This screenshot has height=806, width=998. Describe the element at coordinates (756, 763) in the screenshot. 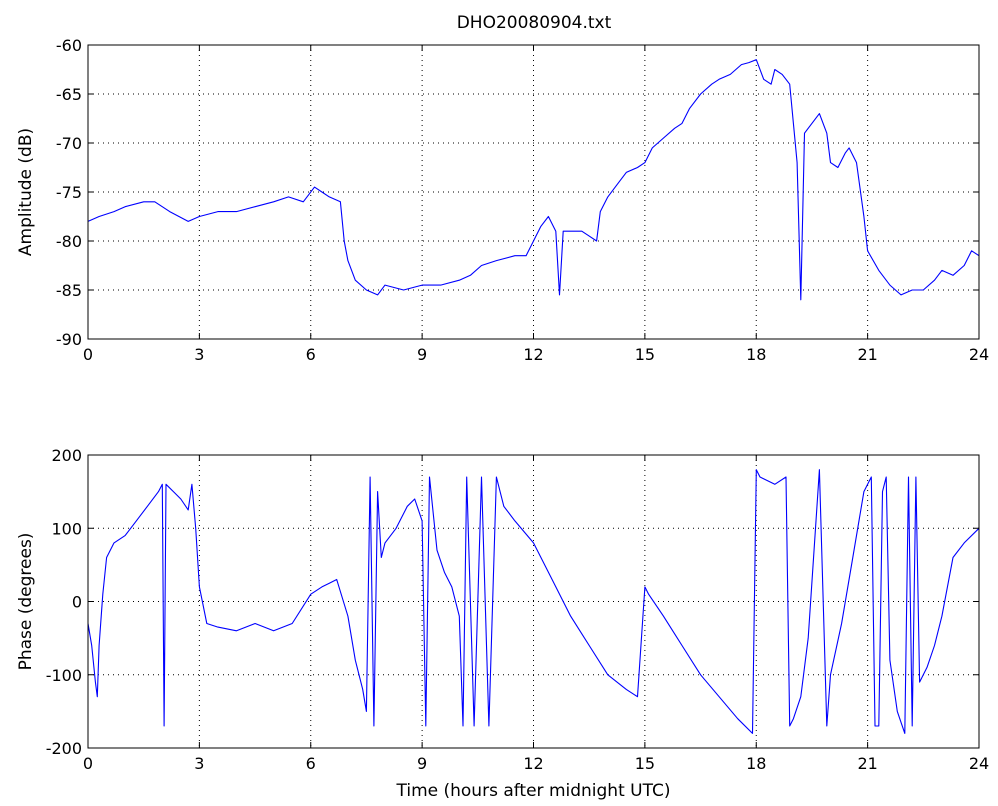

I see `phase-x-tick-label: 18` at that location.